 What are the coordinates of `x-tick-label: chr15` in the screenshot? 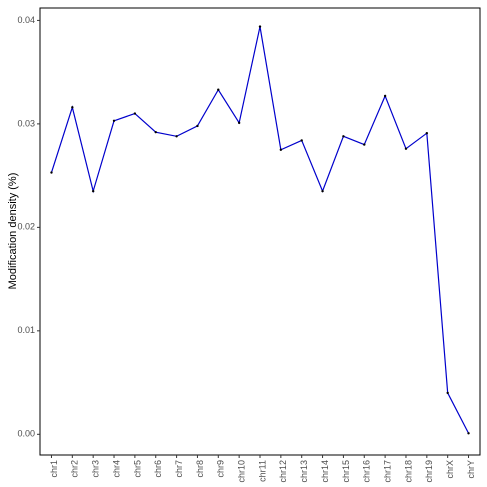 It's located at (346, 471).